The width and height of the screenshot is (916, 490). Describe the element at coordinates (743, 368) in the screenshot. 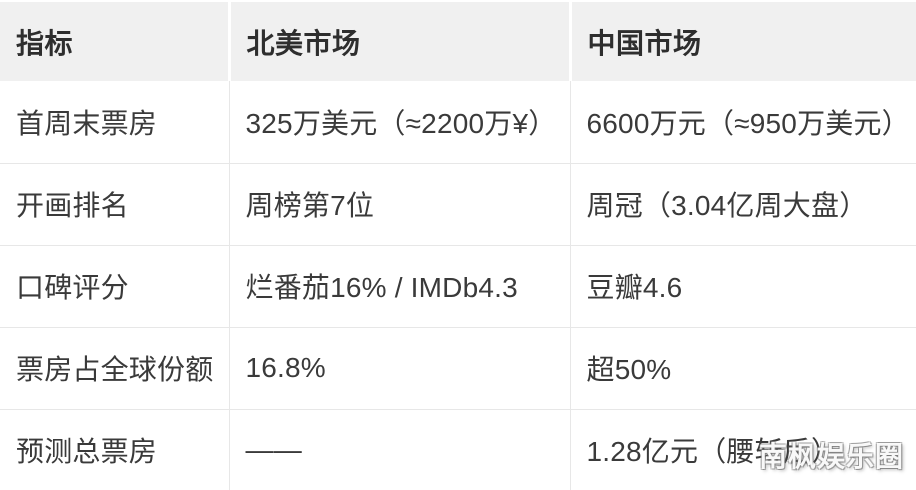

I see `cell-china: 超50%` at that location.